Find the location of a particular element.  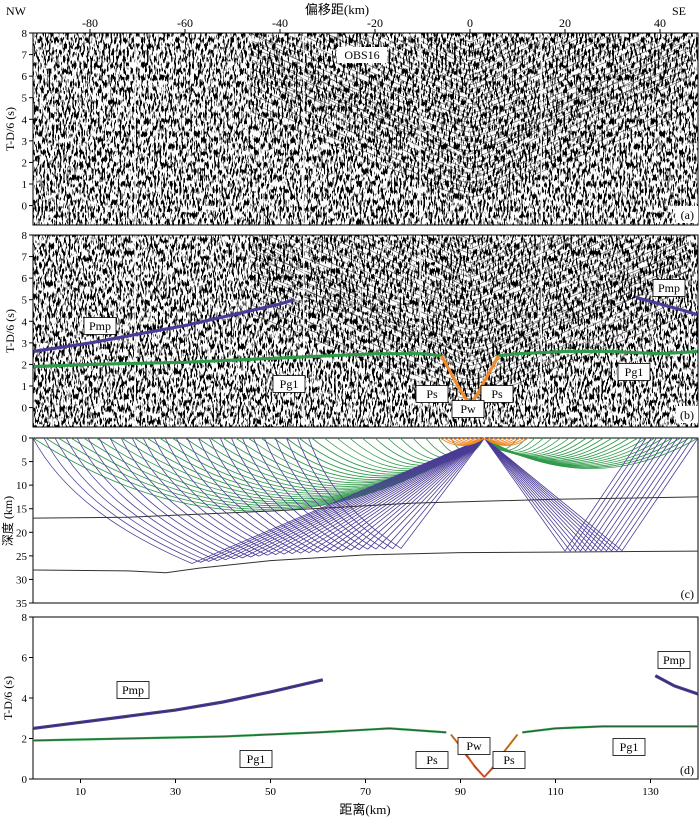

obs-label: OBS16 is located at coordinates (361, 55).